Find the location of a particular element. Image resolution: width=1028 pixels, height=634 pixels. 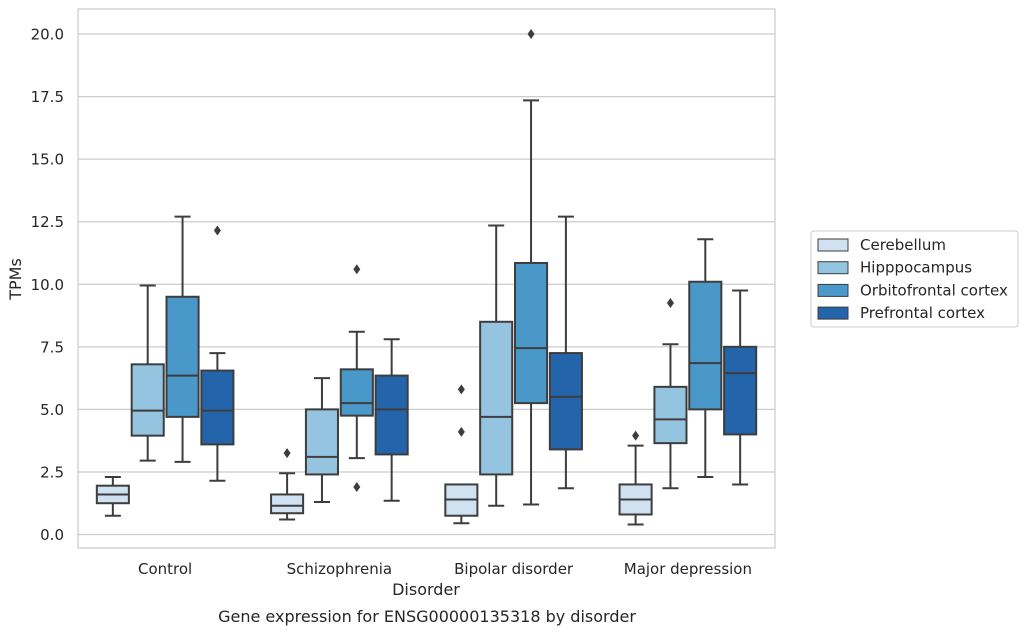

legend-label: Hipppocampus is located at coordinates (916, 268).